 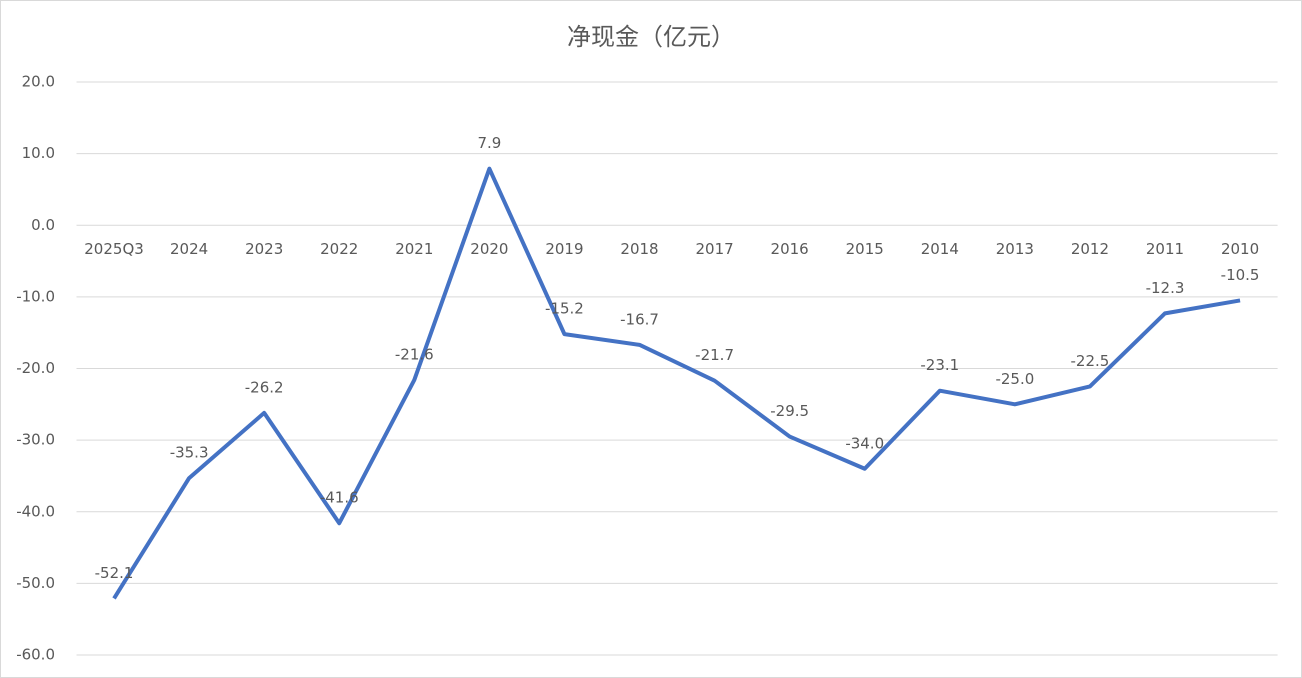 What do you see at coordinates (35, 583) in the screenshot?
I see `y-tick-label: -50.0` at bounding box center [35, 583].